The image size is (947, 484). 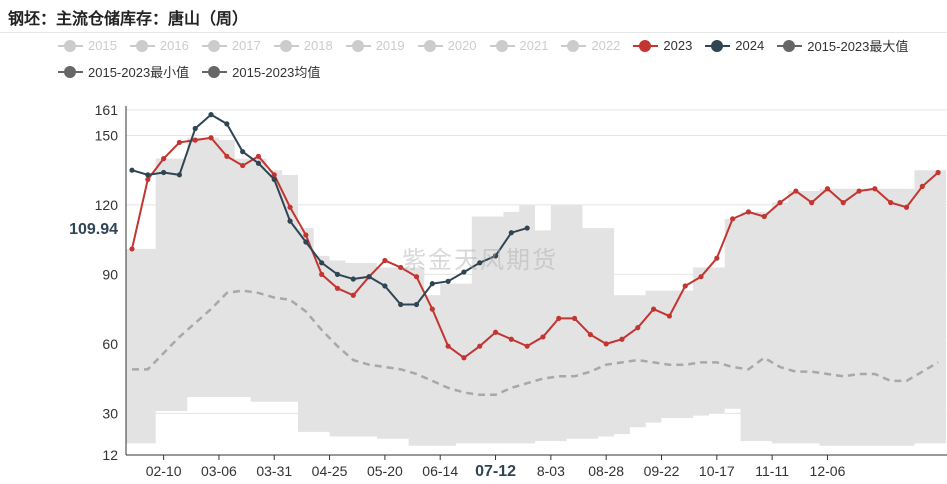 What do you see at coordinates (110, 413) in the screenshot?
I see `y-tick-label: 30` at bounding box center [110, 413].